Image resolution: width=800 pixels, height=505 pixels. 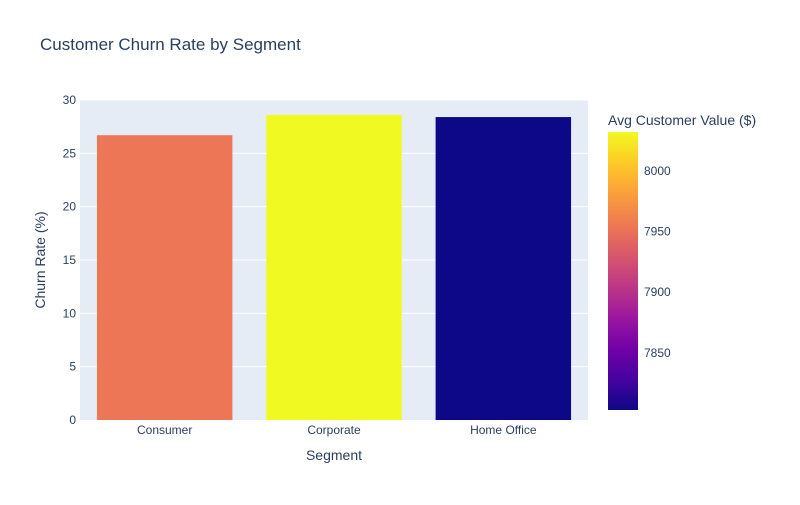 I want to click on colorbar-tick-labels: 7850 7900 7950 8000, so click(x=657, y=262).